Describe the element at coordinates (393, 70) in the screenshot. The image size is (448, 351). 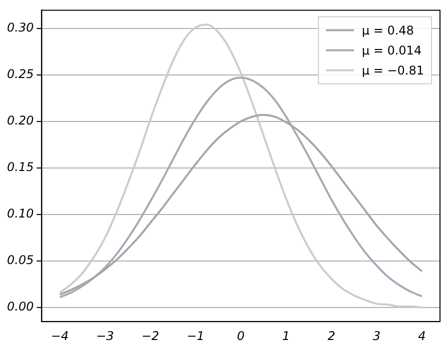
I see `legend-label: μ = −0.81` at that location.